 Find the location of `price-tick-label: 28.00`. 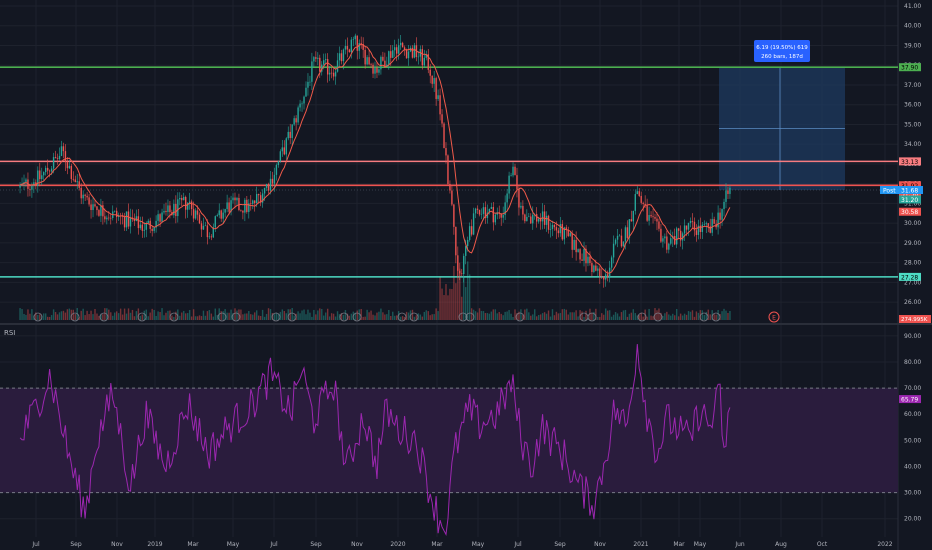

price-tick-label: 28.00 is located at coordinates (912, 263).